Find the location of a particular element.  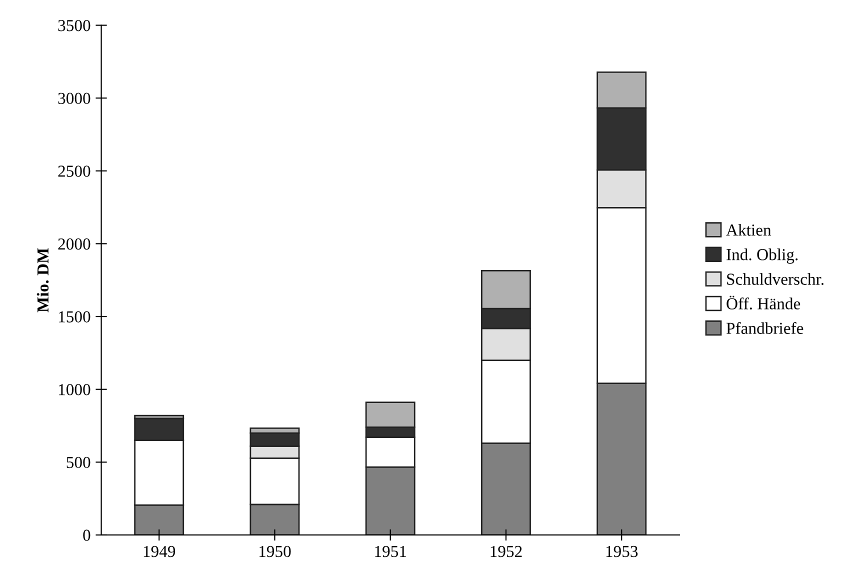

legend-label: Öff. Hände is located at coordinates (763, 303).